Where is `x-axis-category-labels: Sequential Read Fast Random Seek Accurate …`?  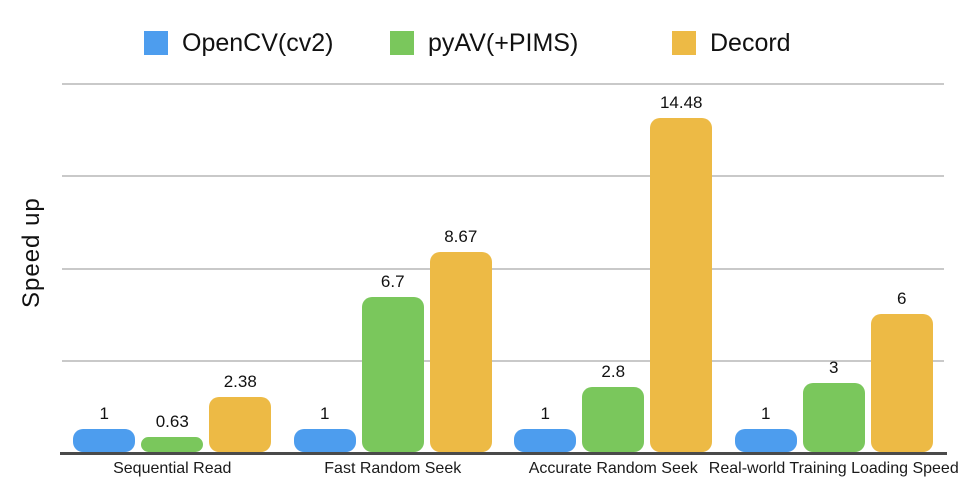
x-axis-category-labels: Sequential Read Fast Random Seek Accurate … is located at coordinates (510, 471).